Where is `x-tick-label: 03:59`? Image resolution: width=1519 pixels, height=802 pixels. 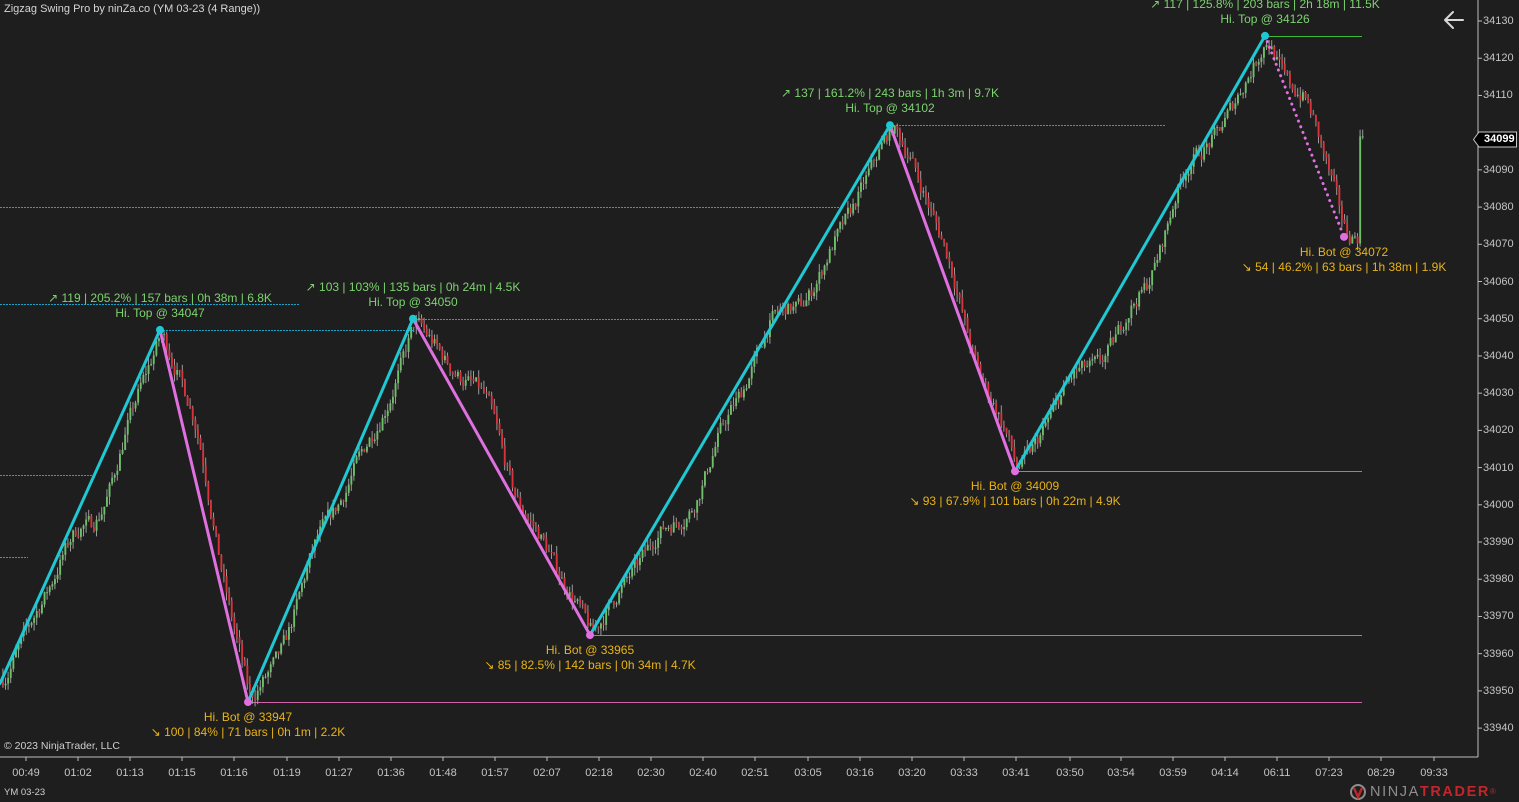 x-tick-label: 03:59 is located at coordinates (1173, 773).